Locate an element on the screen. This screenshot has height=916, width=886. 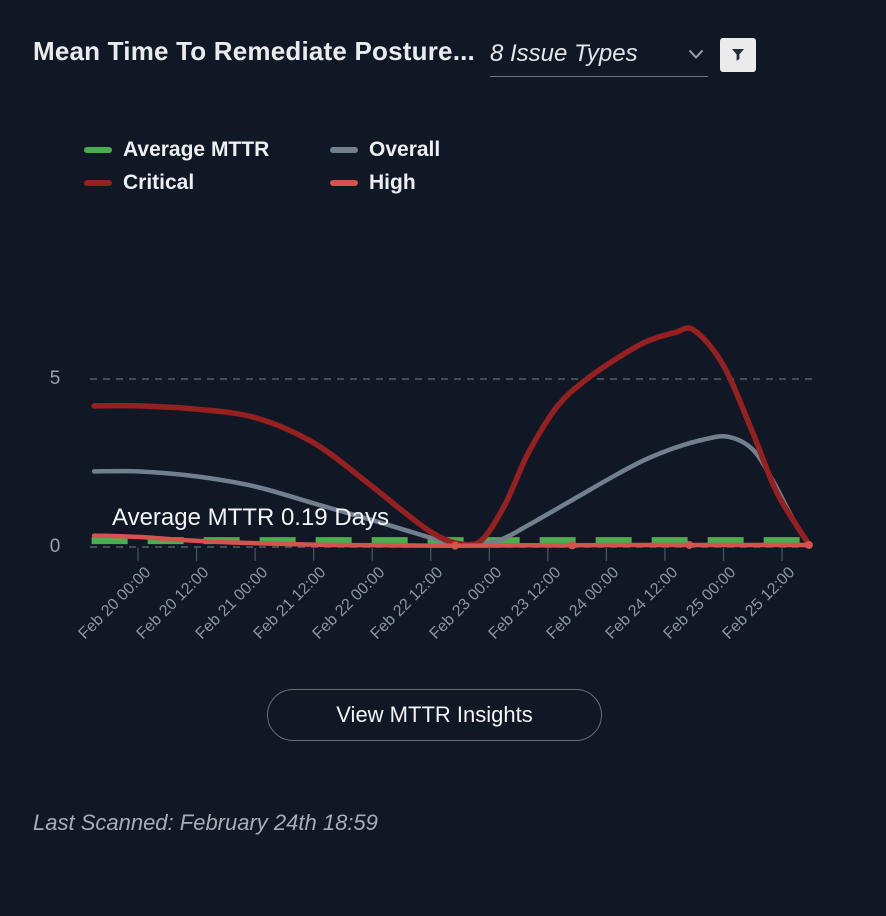
chart-legend: Average MTTR Overall Critical High is located at coordinates (262, 166).